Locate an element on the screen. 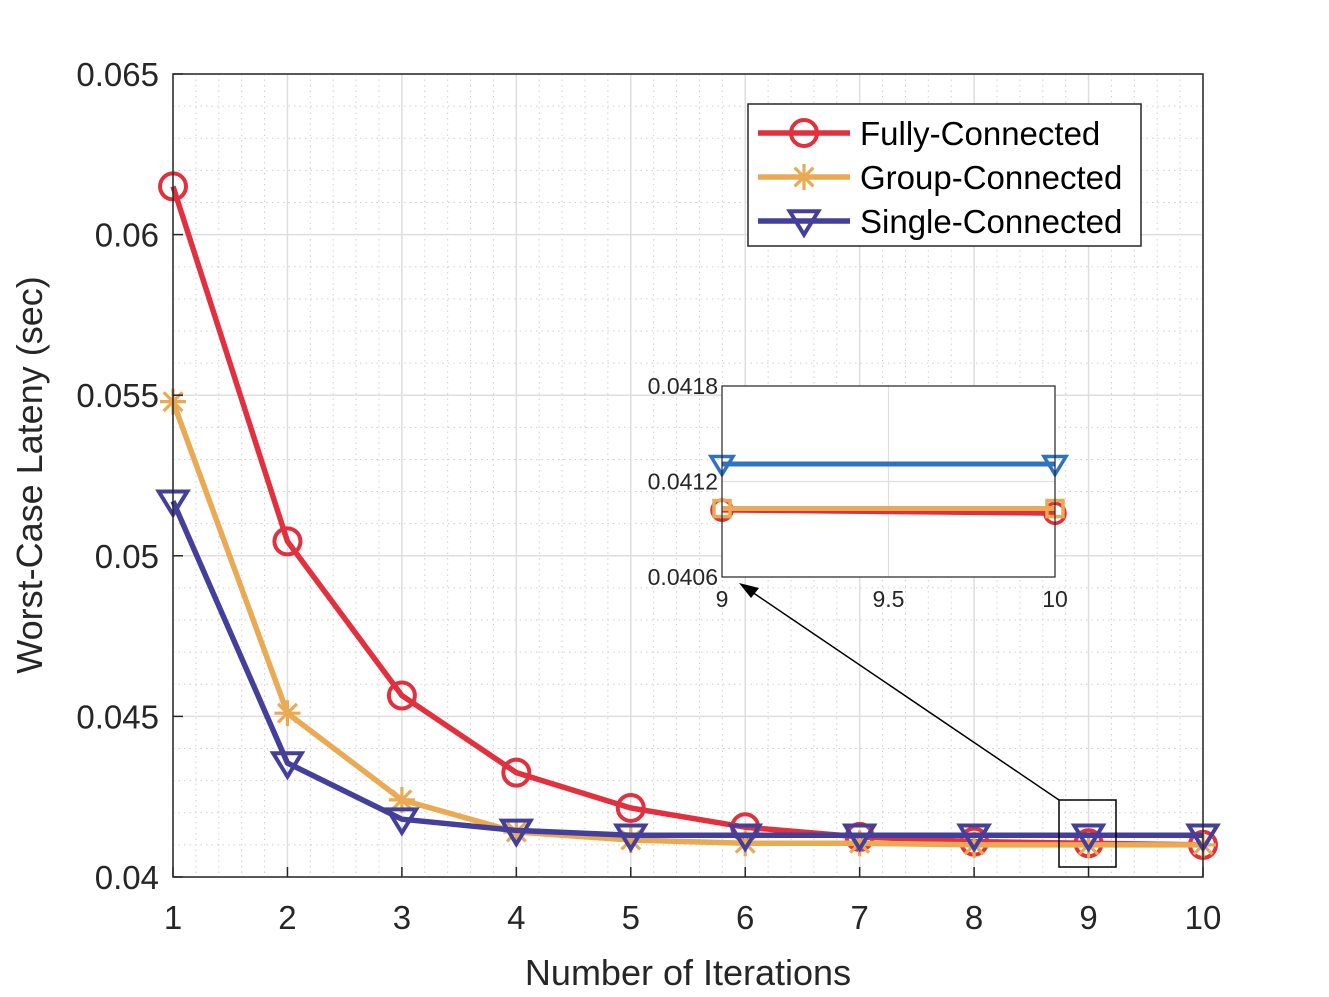  x-tick-label: 2 is located at coordinates (287, 917).